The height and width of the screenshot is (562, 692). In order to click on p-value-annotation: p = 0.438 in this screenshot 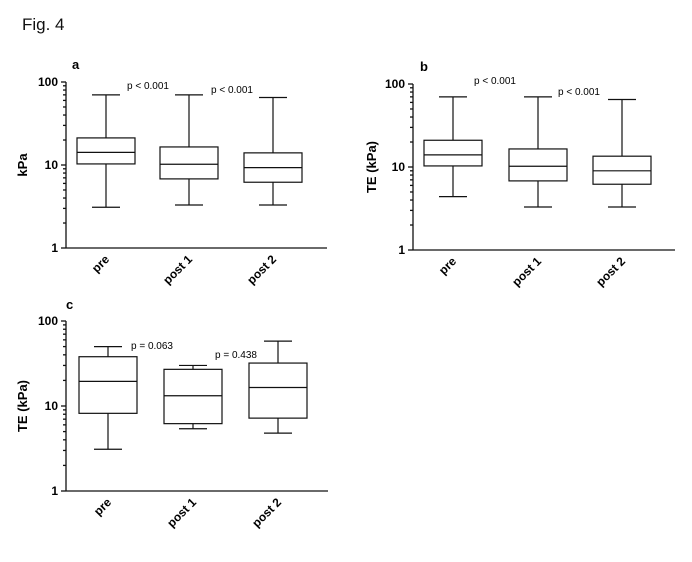, I will do `click(236, 355)`.